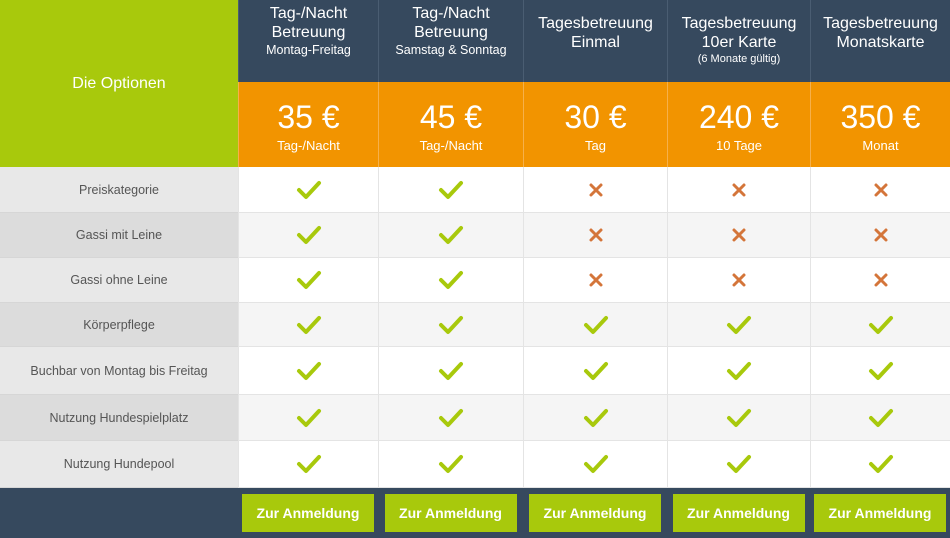 The image size is (950, 538). What do you see at coordinates (119, 83) in the screenshot?
I see `options-heading: Die Optionen` at bounding box center [119, 83].